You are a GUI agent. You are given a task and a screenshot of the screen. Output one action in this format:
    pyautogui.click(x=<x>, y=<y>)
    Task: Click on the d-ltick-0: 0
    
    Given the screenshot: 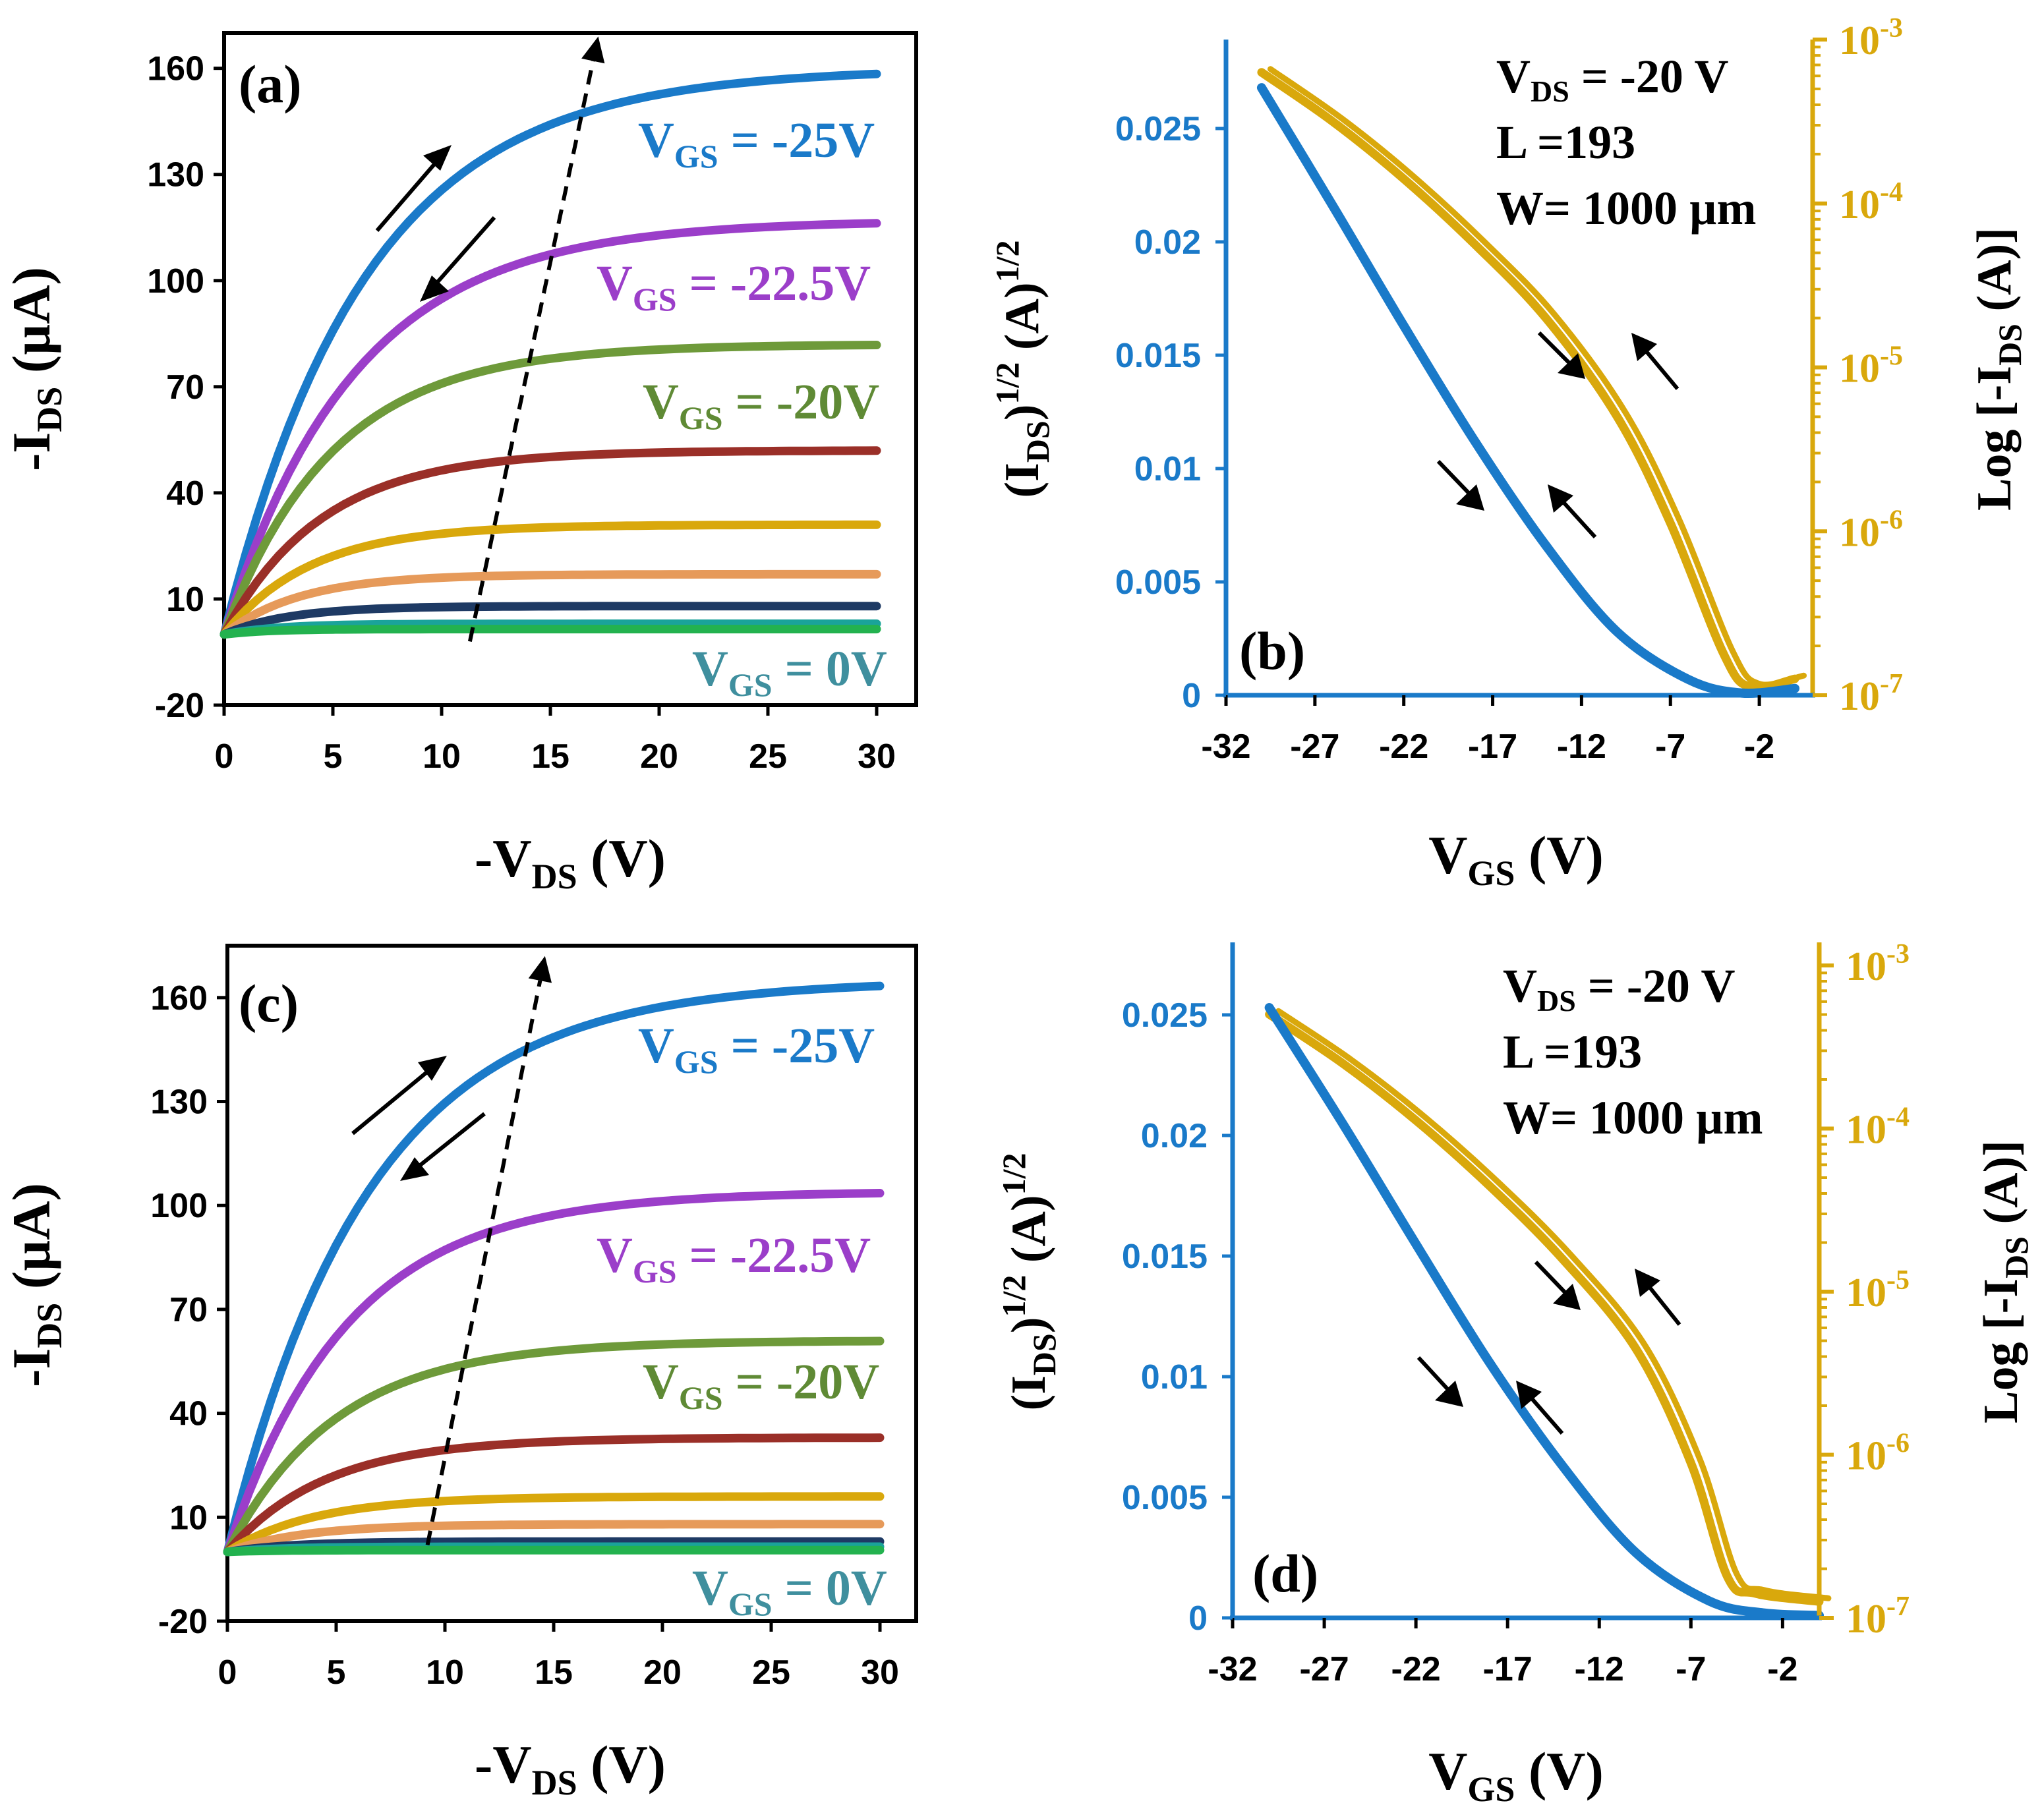 What is the action you would take?
    pyautogui.click(x=1198, y=1618)
    